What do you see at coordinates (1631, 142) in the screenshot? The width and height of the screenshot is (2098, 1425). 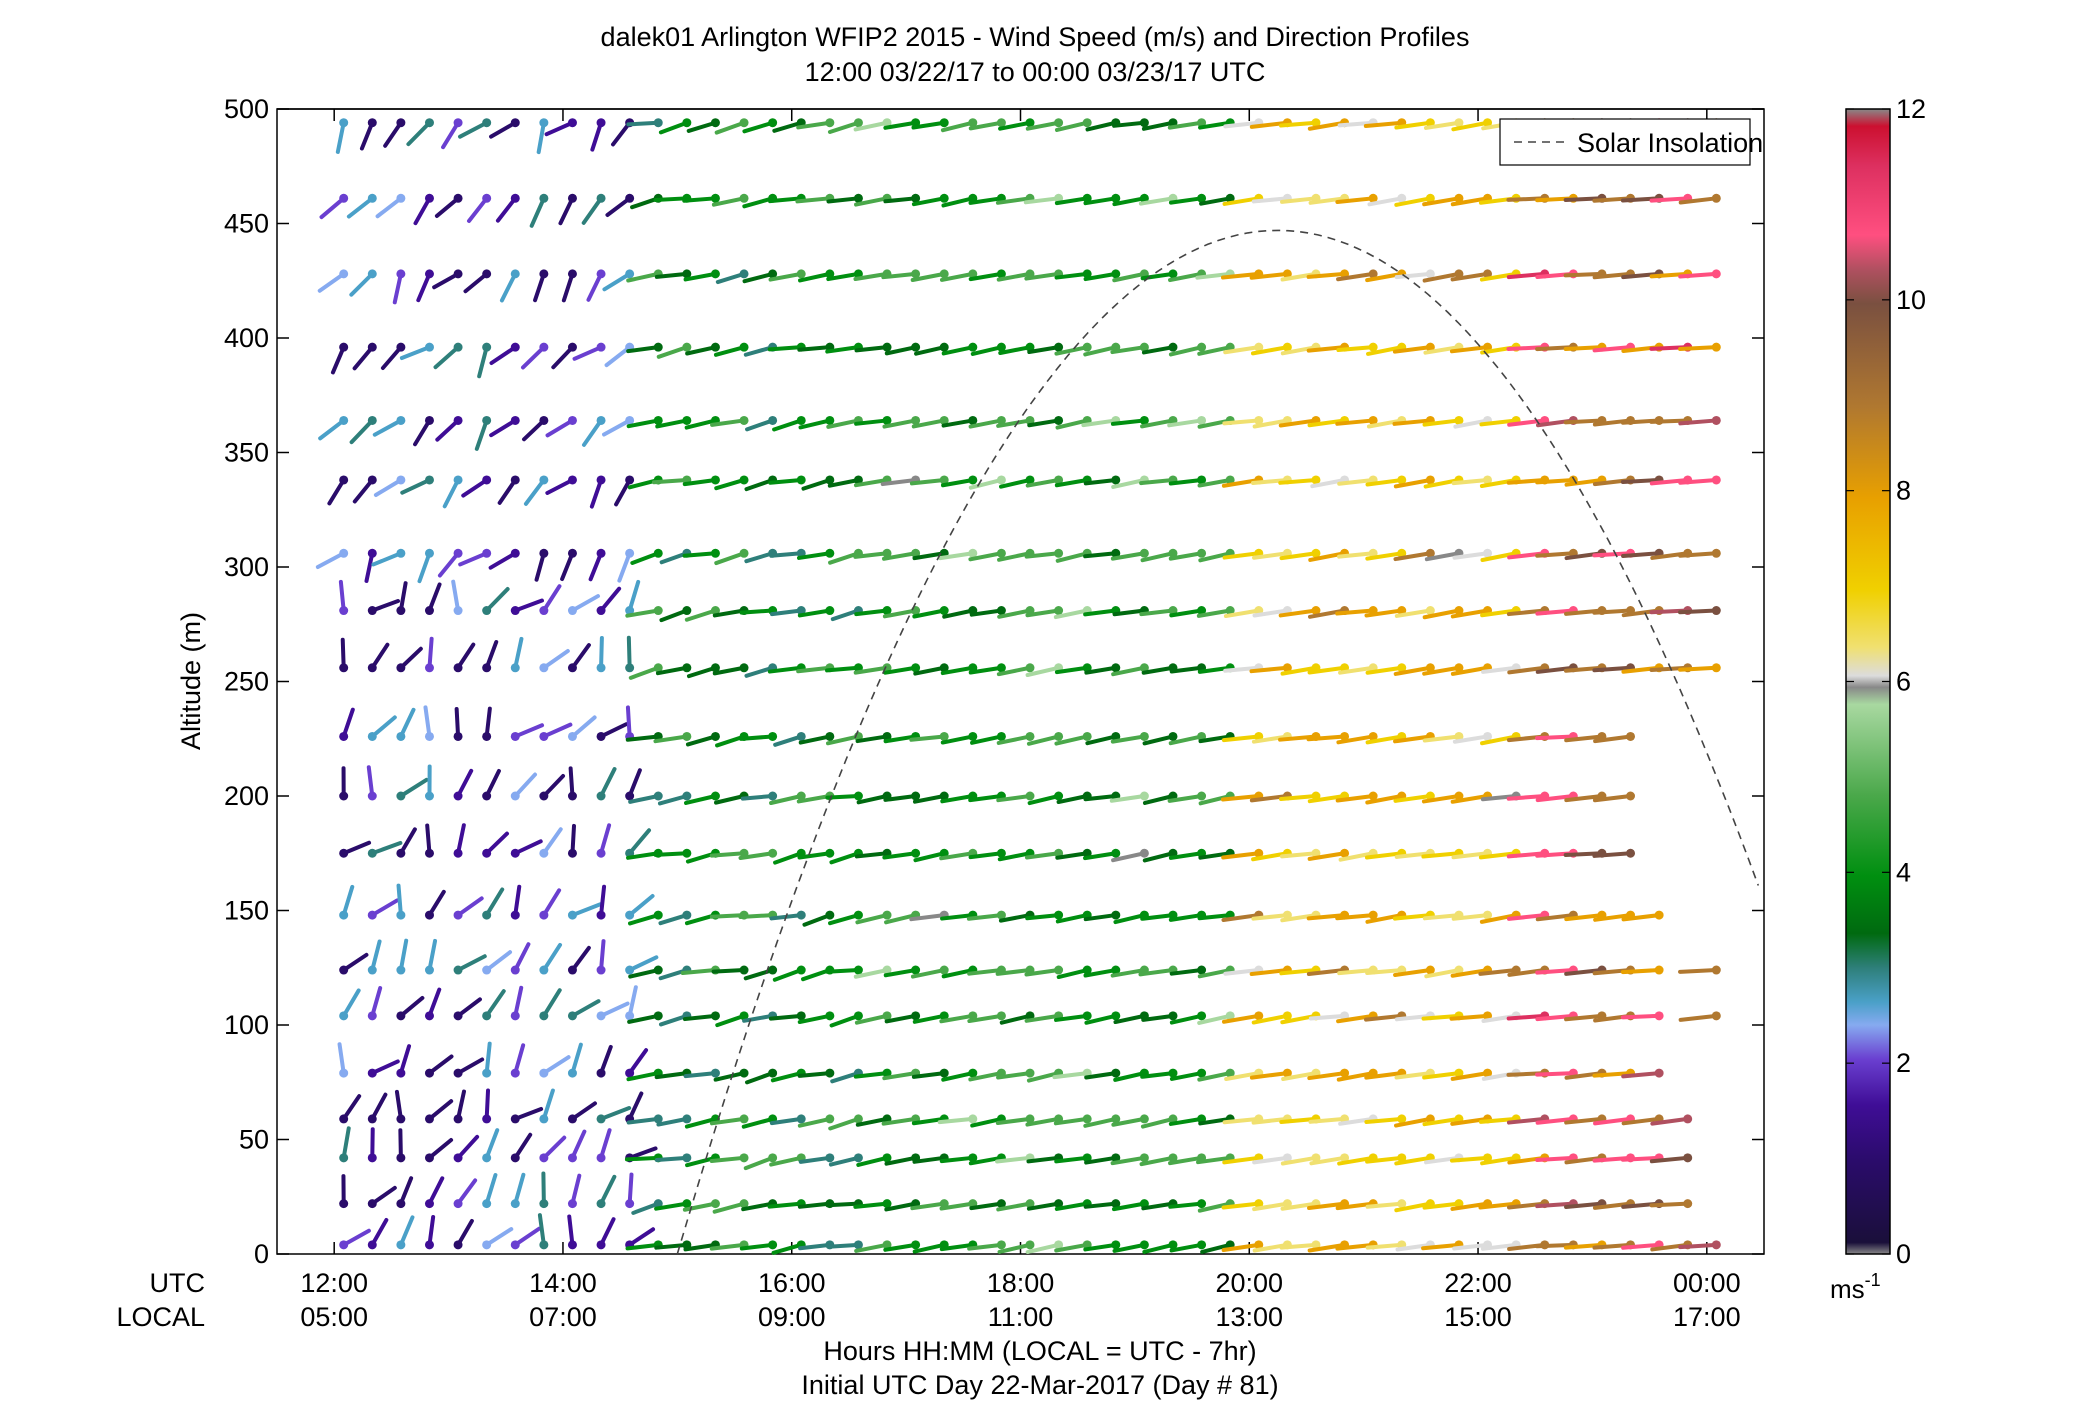 I see `legend: Solar Insolation` at bounding box center [1631, 142].